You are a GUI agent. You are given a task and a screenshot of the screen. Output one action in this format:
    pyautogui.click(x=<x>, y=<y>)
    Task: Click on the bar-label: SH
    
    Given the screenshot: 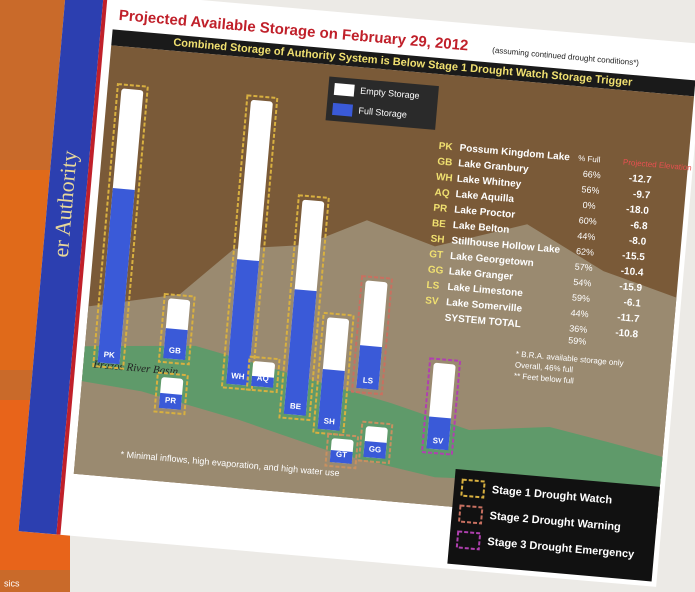 What is the action you would take?
    pyautogui.click(x=329, y=421)
    